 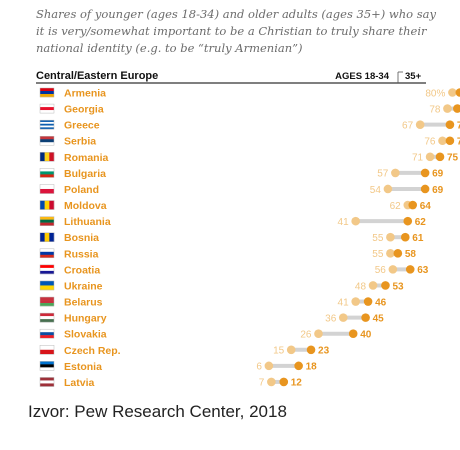 I want to click on country-label: Bulgaria, so click(x=85, y=174).